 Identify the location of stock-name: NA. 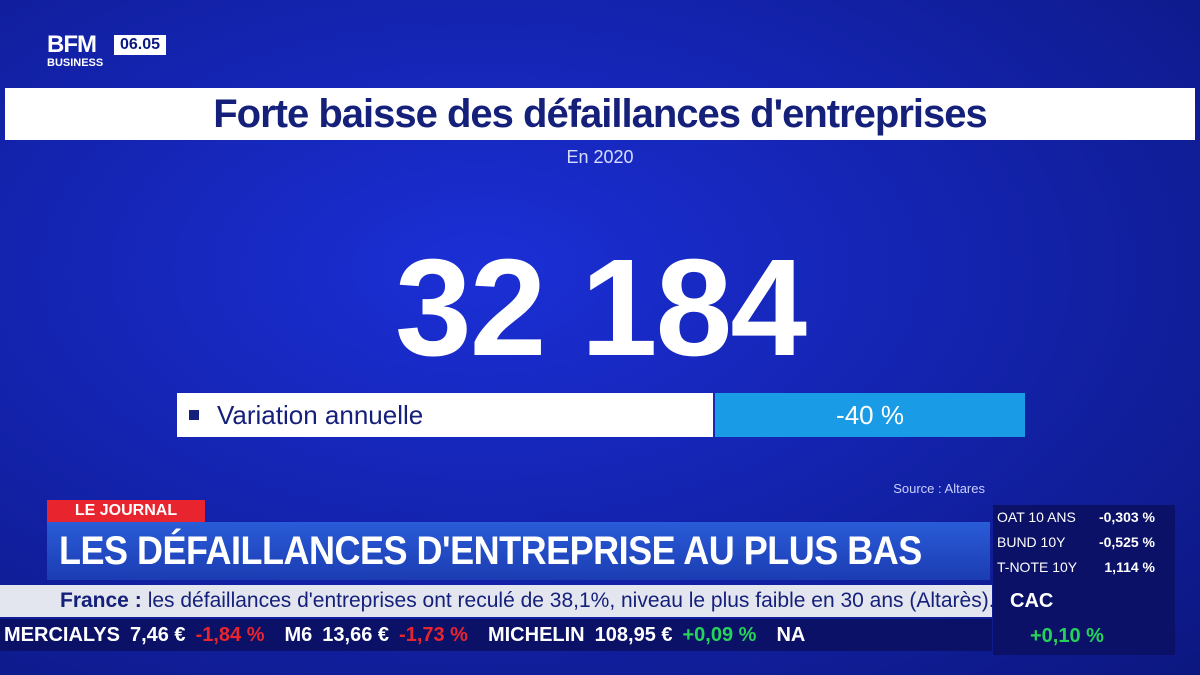
(791, 634).